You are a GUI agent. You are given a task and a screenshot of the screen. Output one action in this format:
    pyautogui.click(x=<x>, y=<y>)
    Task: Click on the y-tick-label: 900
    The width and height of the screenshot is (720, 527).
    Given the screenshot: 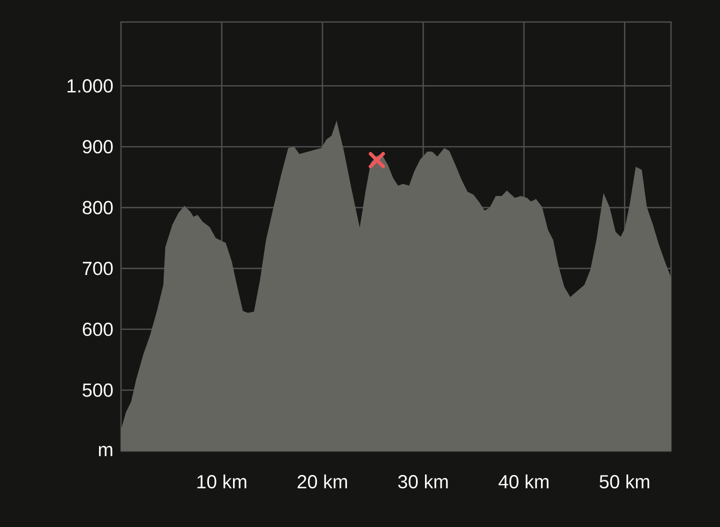 What is the action you would take?
    pyautogui.click(x=97, y=147)
    